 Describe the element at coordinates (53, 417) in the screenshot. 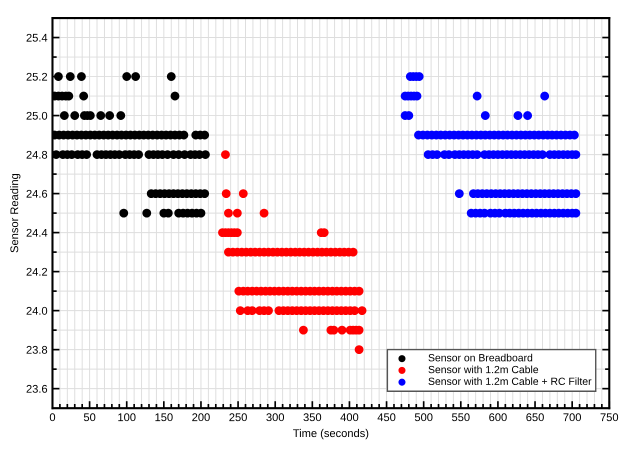

I see `x-tick-label: 0` at that location.